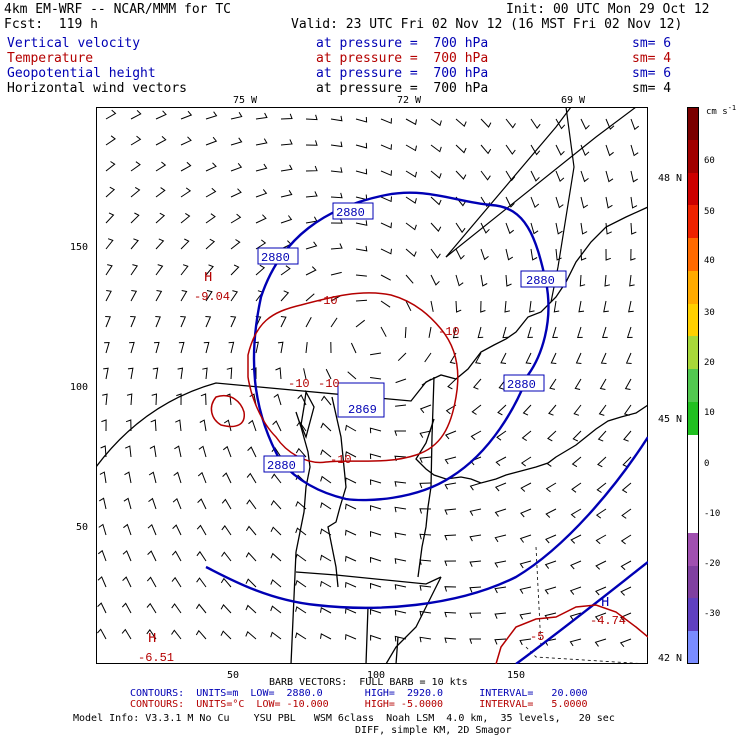 This screenshot has width=740, height=740. Describe the element at coordinates (693, 386) in the screenshot. I see `colorbar` at that location.